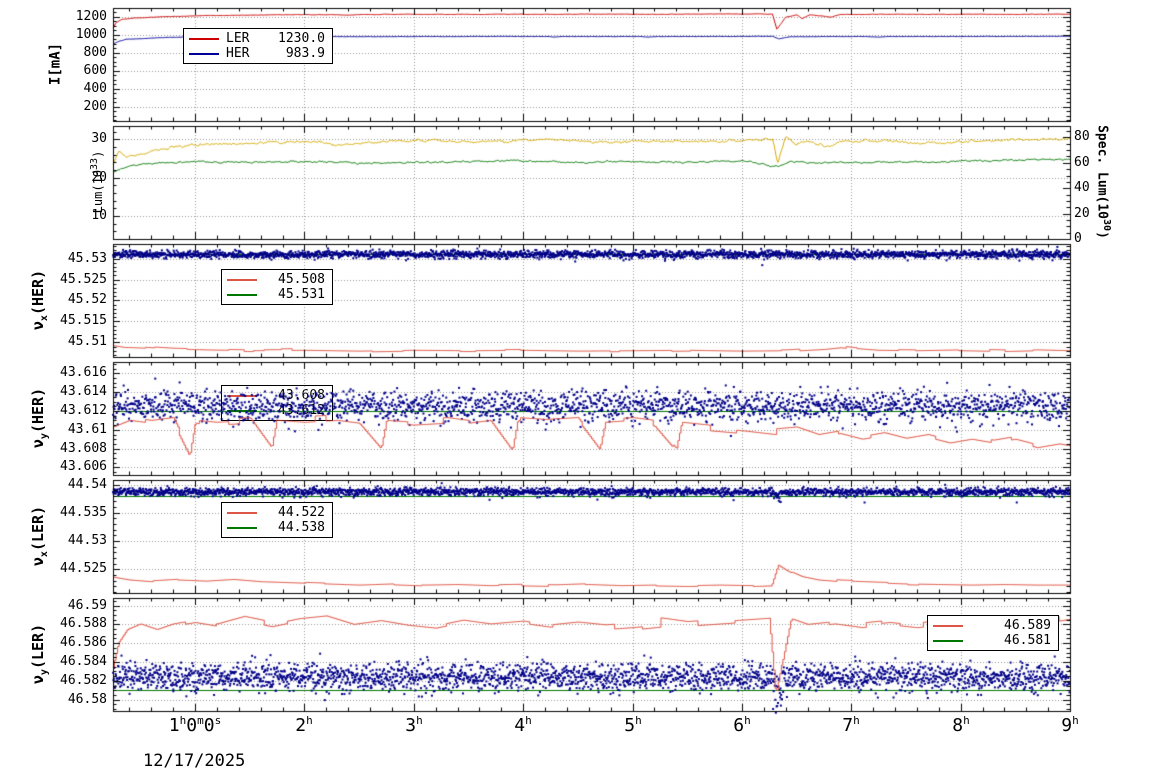  What do you see at coordinates (98, 191) in the screenshot?
I see `y-axis-title-text: Lum(10` at bounding box center [98, 191].